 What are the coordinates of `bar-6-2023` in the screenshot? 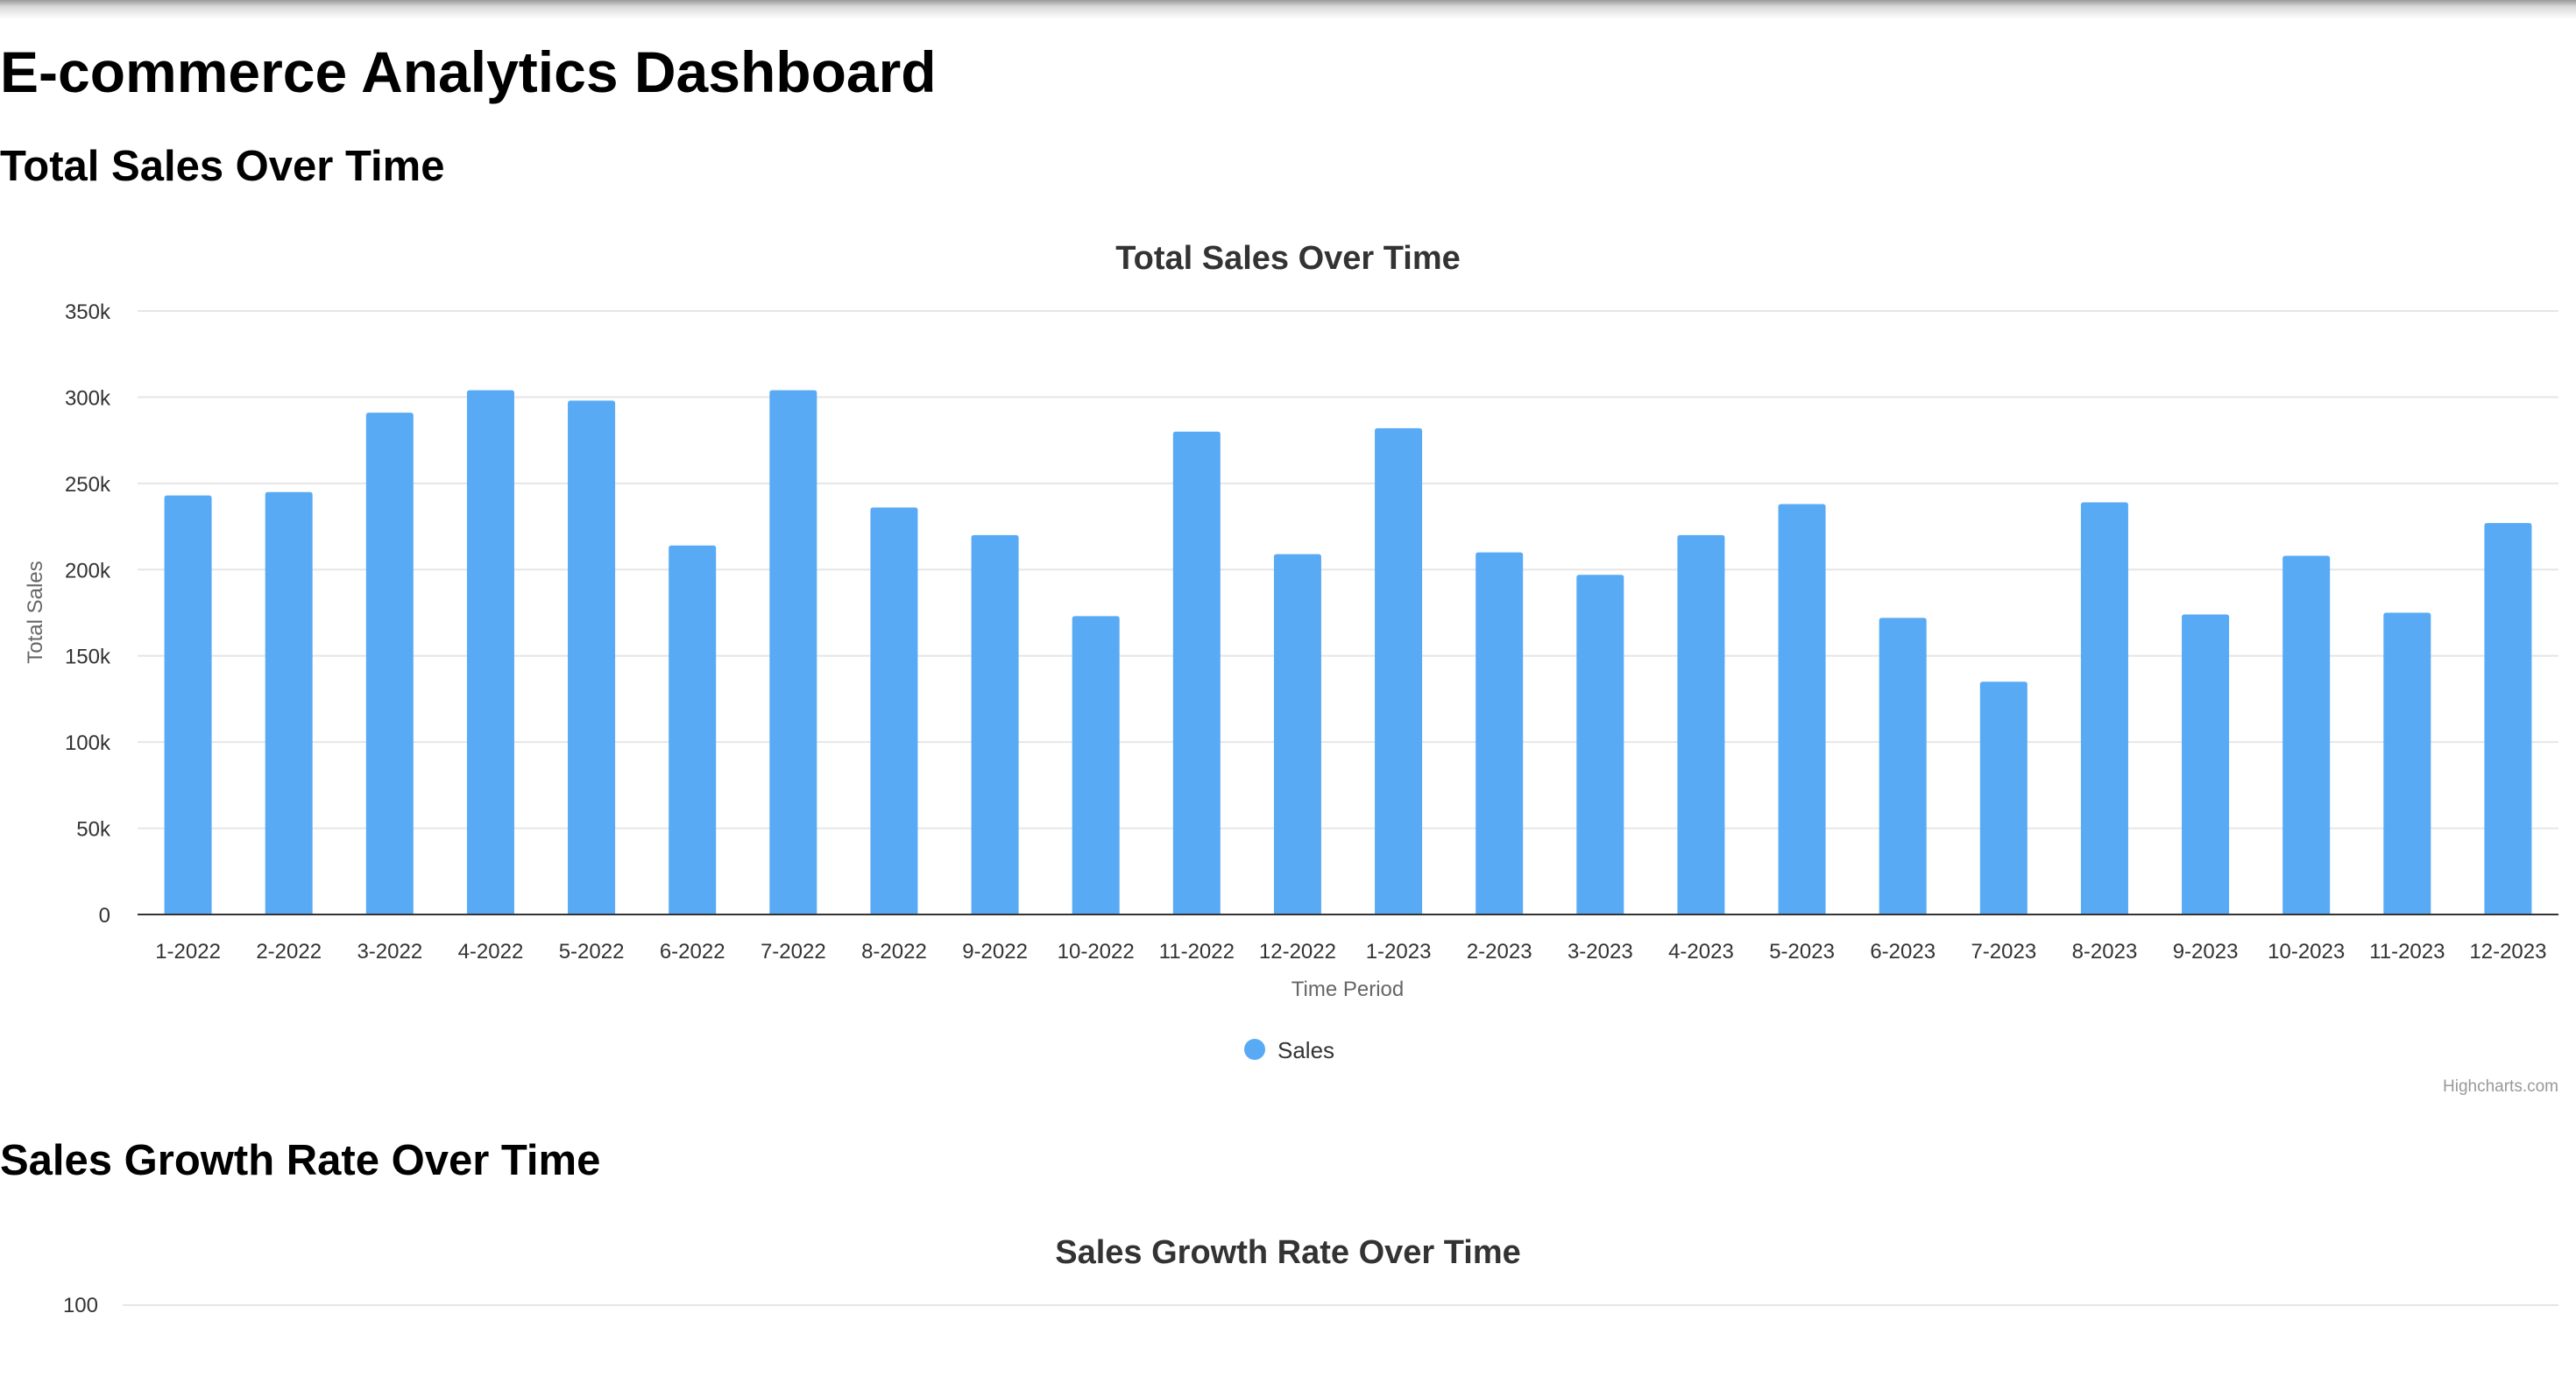 It's located at (1903, 766).